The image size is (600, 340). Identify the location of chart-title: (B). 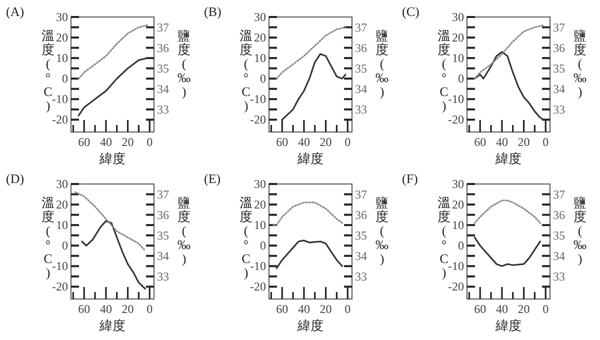
(213, 11).